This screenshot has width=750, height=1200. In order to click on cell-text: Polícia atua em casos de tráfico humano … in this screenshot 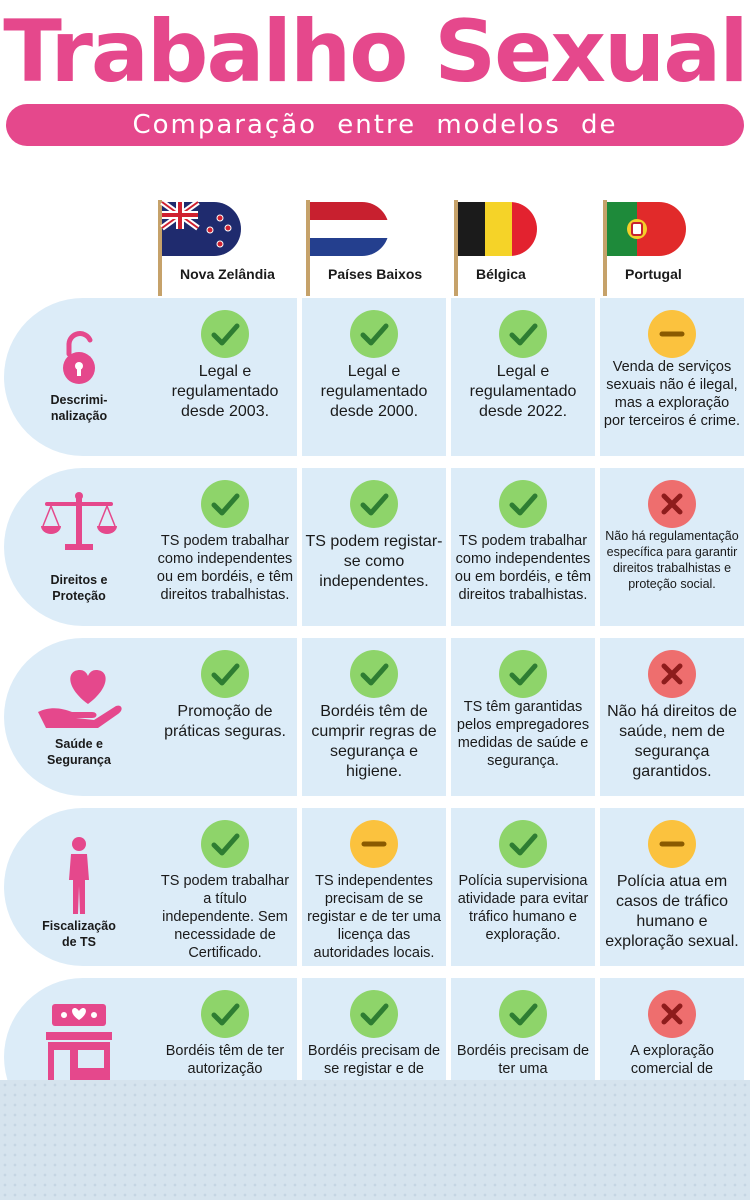, I will do `click(672, 911)`.